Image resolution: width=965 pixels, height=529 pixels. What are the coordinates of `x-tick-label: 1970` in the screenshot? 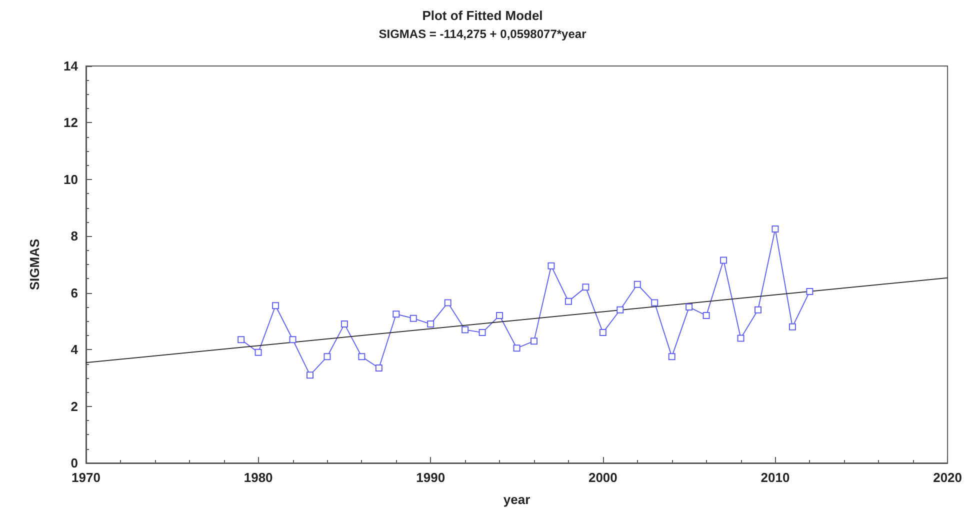 It's located at (86, 477).